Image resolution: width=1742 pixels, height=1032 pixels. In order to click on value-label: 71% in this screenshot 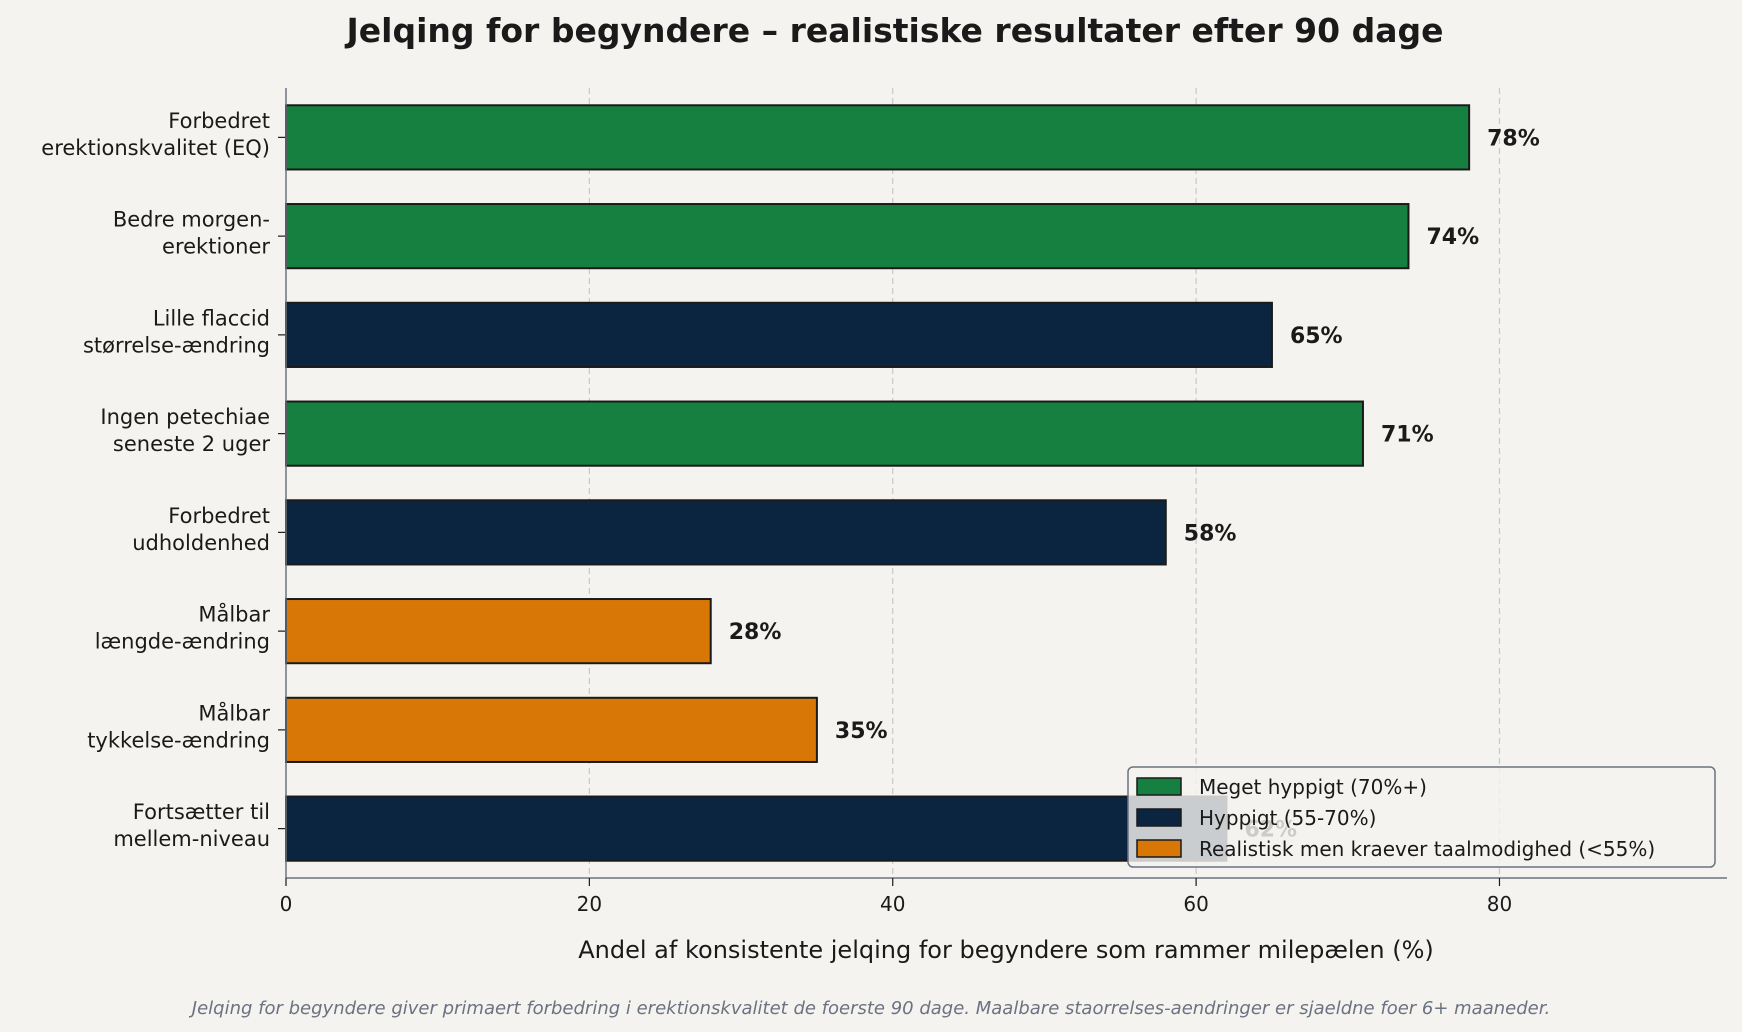, I will do `click(1407, 435)`.